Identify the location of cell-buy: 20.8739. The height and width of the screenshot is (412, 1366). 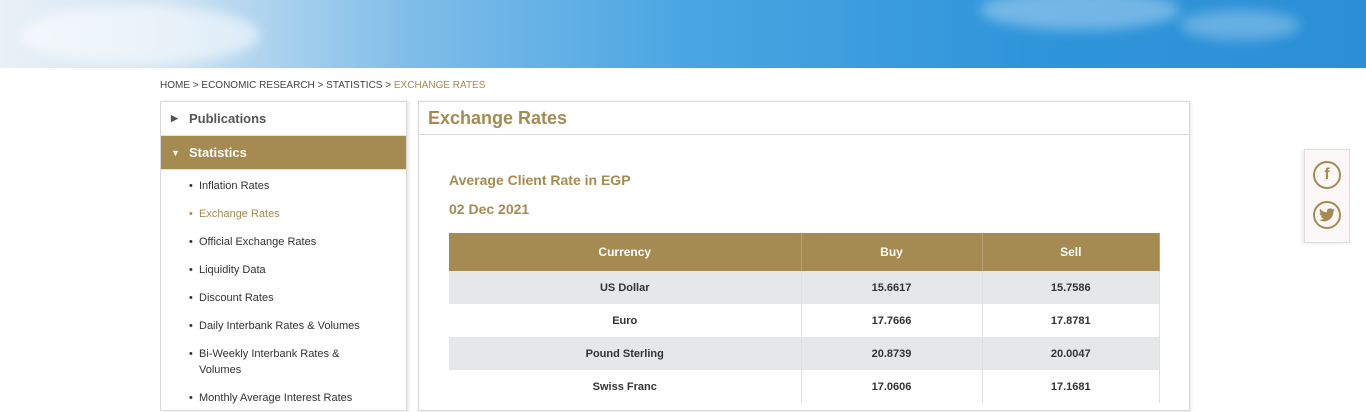
(892, 353).